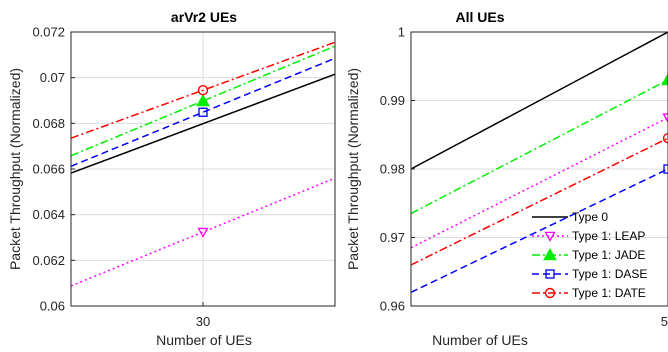 This screenshot has height=352, width=668. I want to click on chart-left-ytick-label: 0.06, so click(52, 306).